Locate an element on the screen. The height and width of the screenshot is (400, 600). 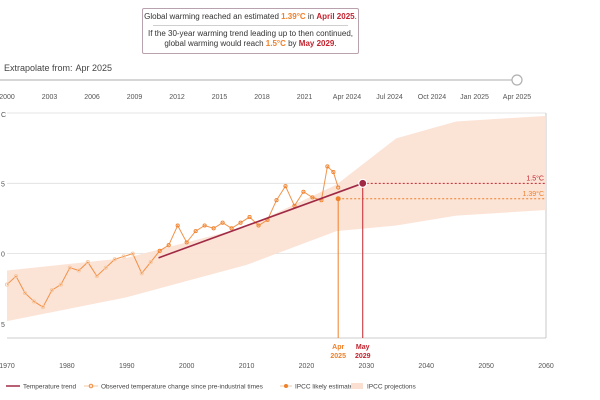
slider-tick-label: 2015 is located at coordinates (220, 97).